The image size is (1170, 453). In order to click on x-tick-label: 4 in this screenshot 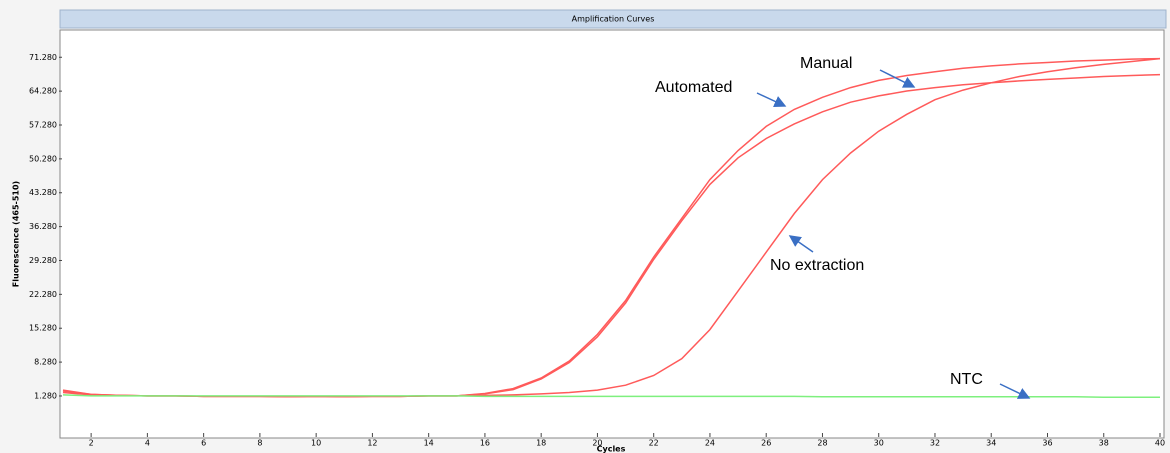, I will do `click(147, 443)`.